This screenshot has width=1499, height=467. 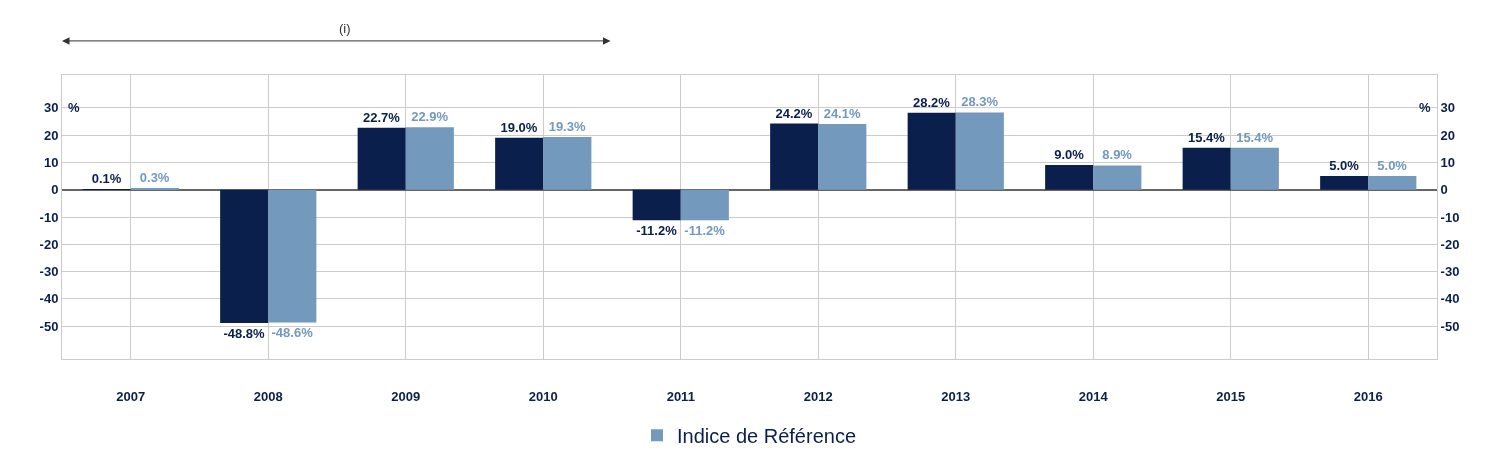 I want to click on data-label: -48.6%, so click(x=292, y=333).